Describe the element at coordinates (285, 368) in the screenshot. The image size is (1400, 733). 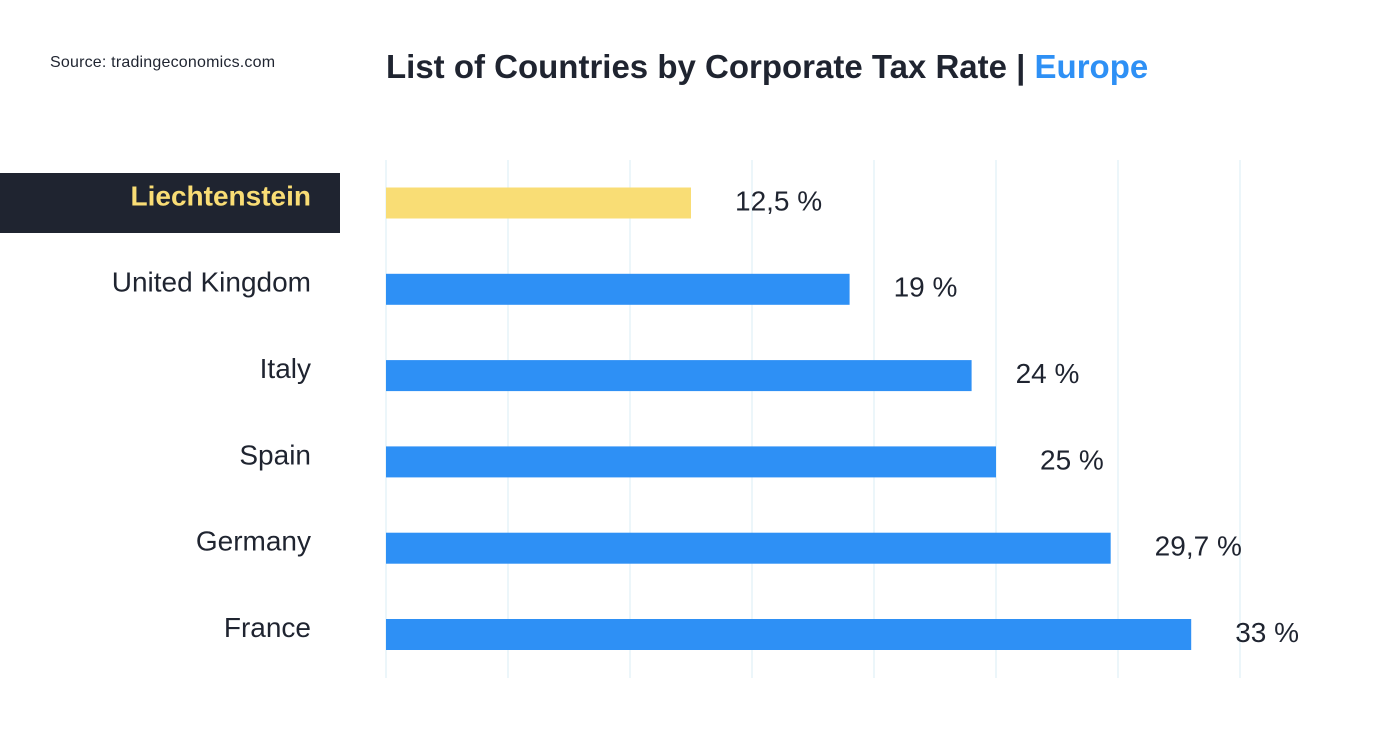
I see `category-label: Italy` at that location.